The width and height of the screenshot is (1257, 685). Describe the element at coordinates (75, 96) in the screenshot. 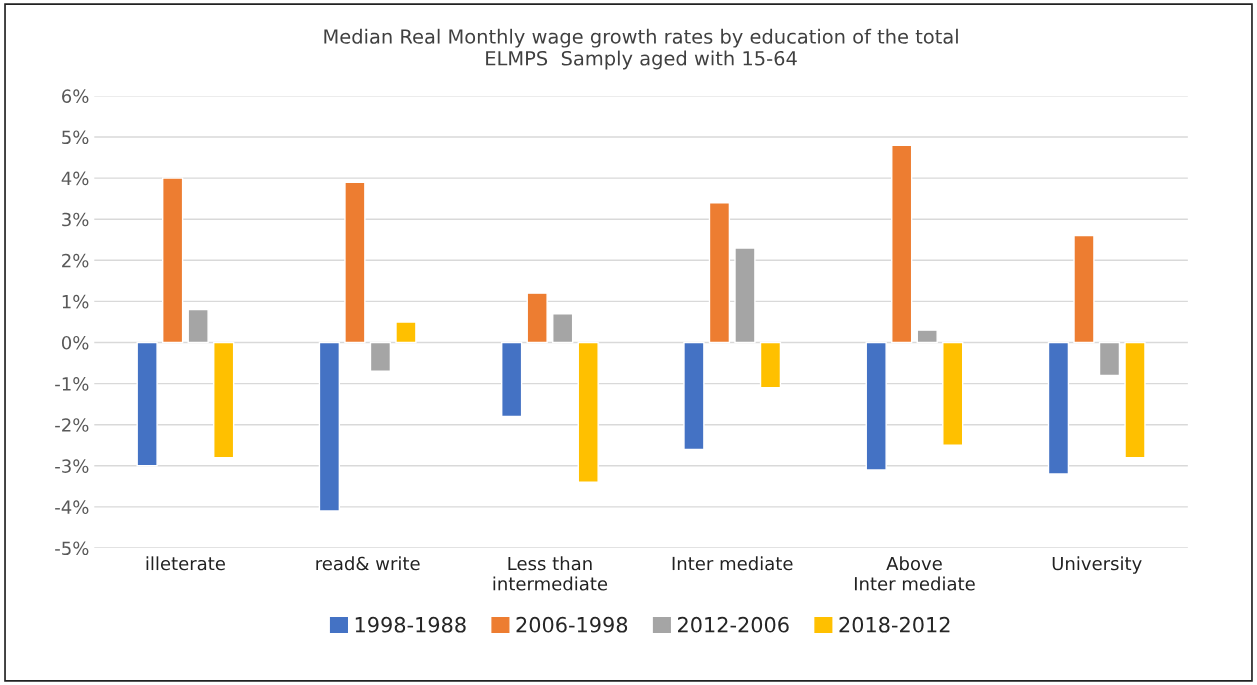

I see `y-tick-label: 6%` at that location.